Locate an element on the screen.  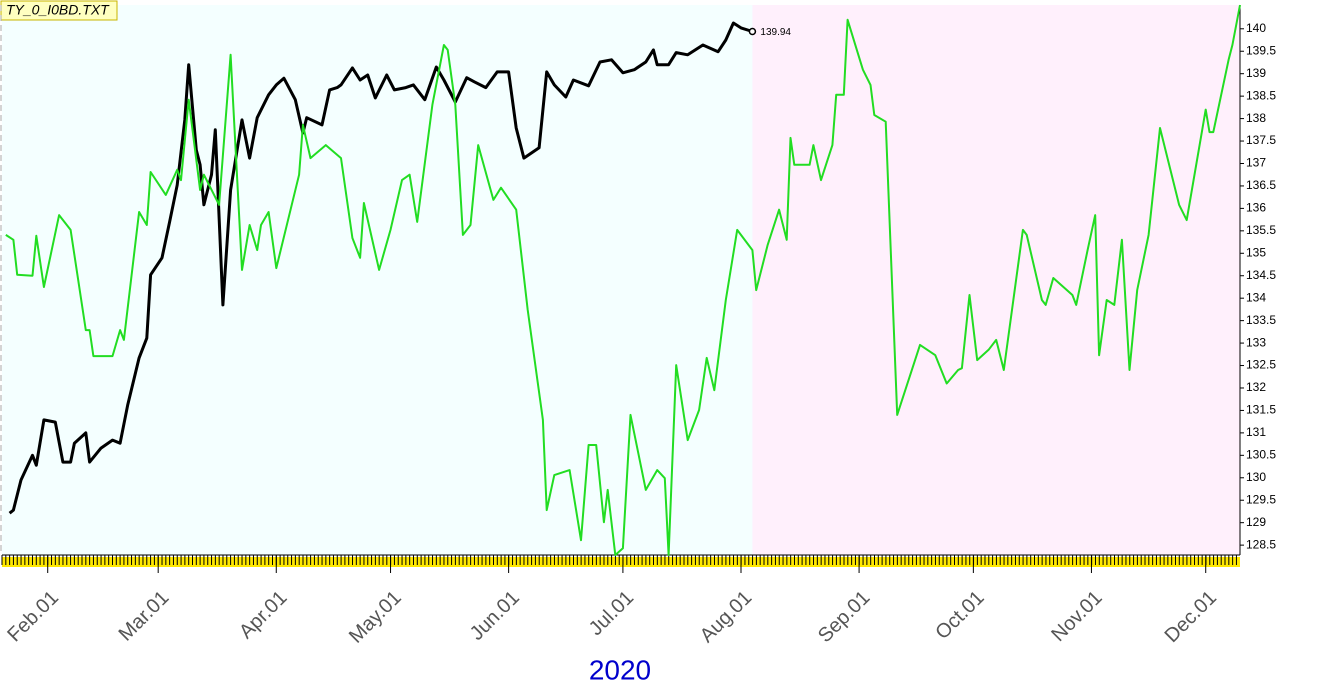
y-tick-label: 132 is located at coordinates (1256, 387).